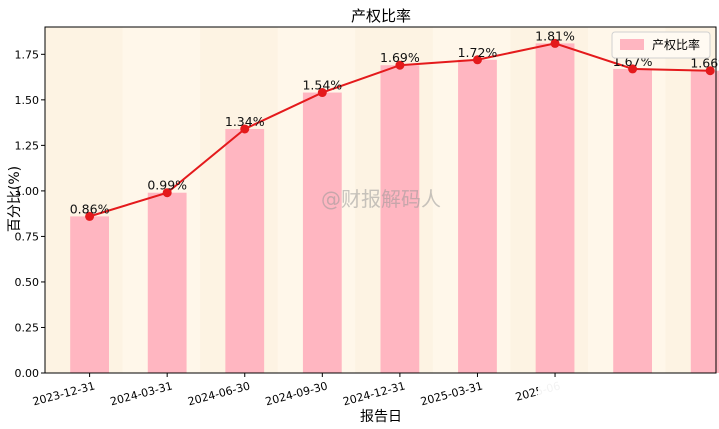 Image resolution: width=719 pixels, height=429 pixels. I want to click on x-axis-label: 报告日, so click(381, 417).